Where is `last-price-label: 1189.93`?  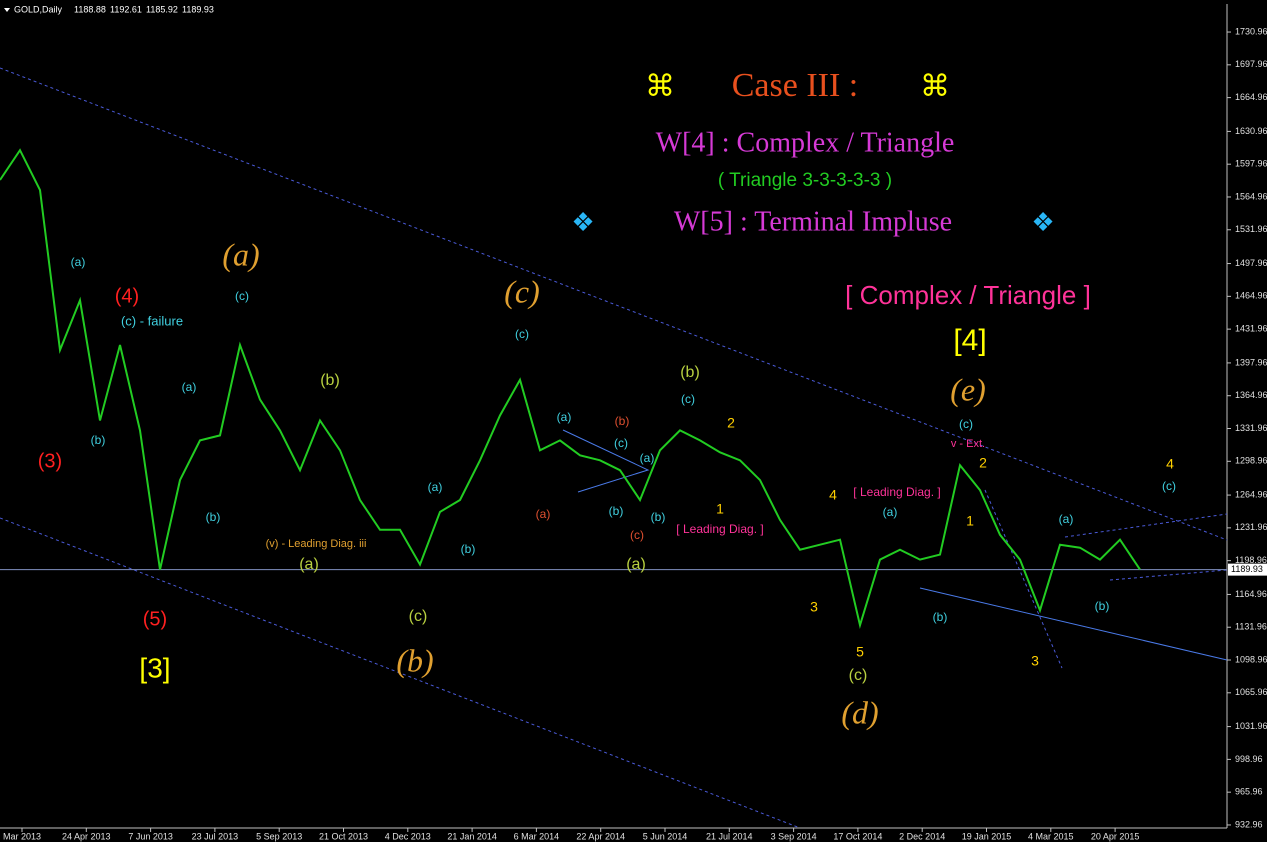 last-price-label: 1189.93 is located at coordinates (1247, 569).